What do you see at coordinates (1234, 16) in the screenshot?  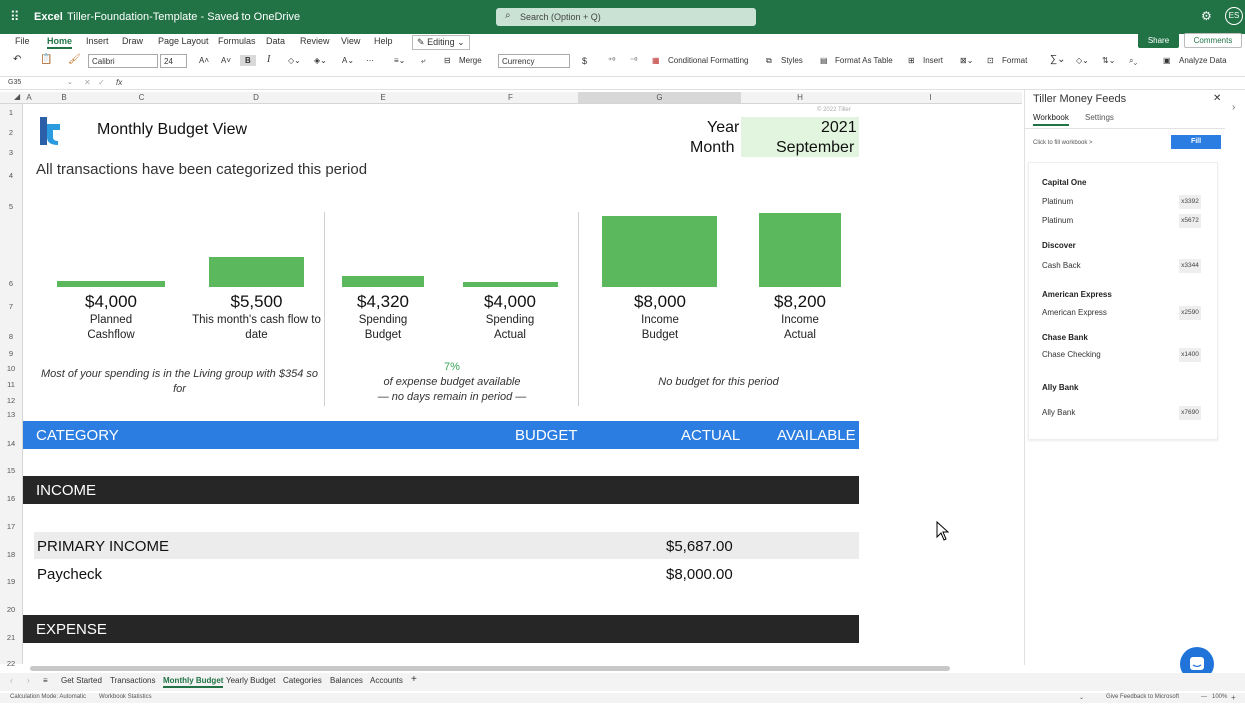 I see `avatar: ES` at bounding box center [1234, 16].